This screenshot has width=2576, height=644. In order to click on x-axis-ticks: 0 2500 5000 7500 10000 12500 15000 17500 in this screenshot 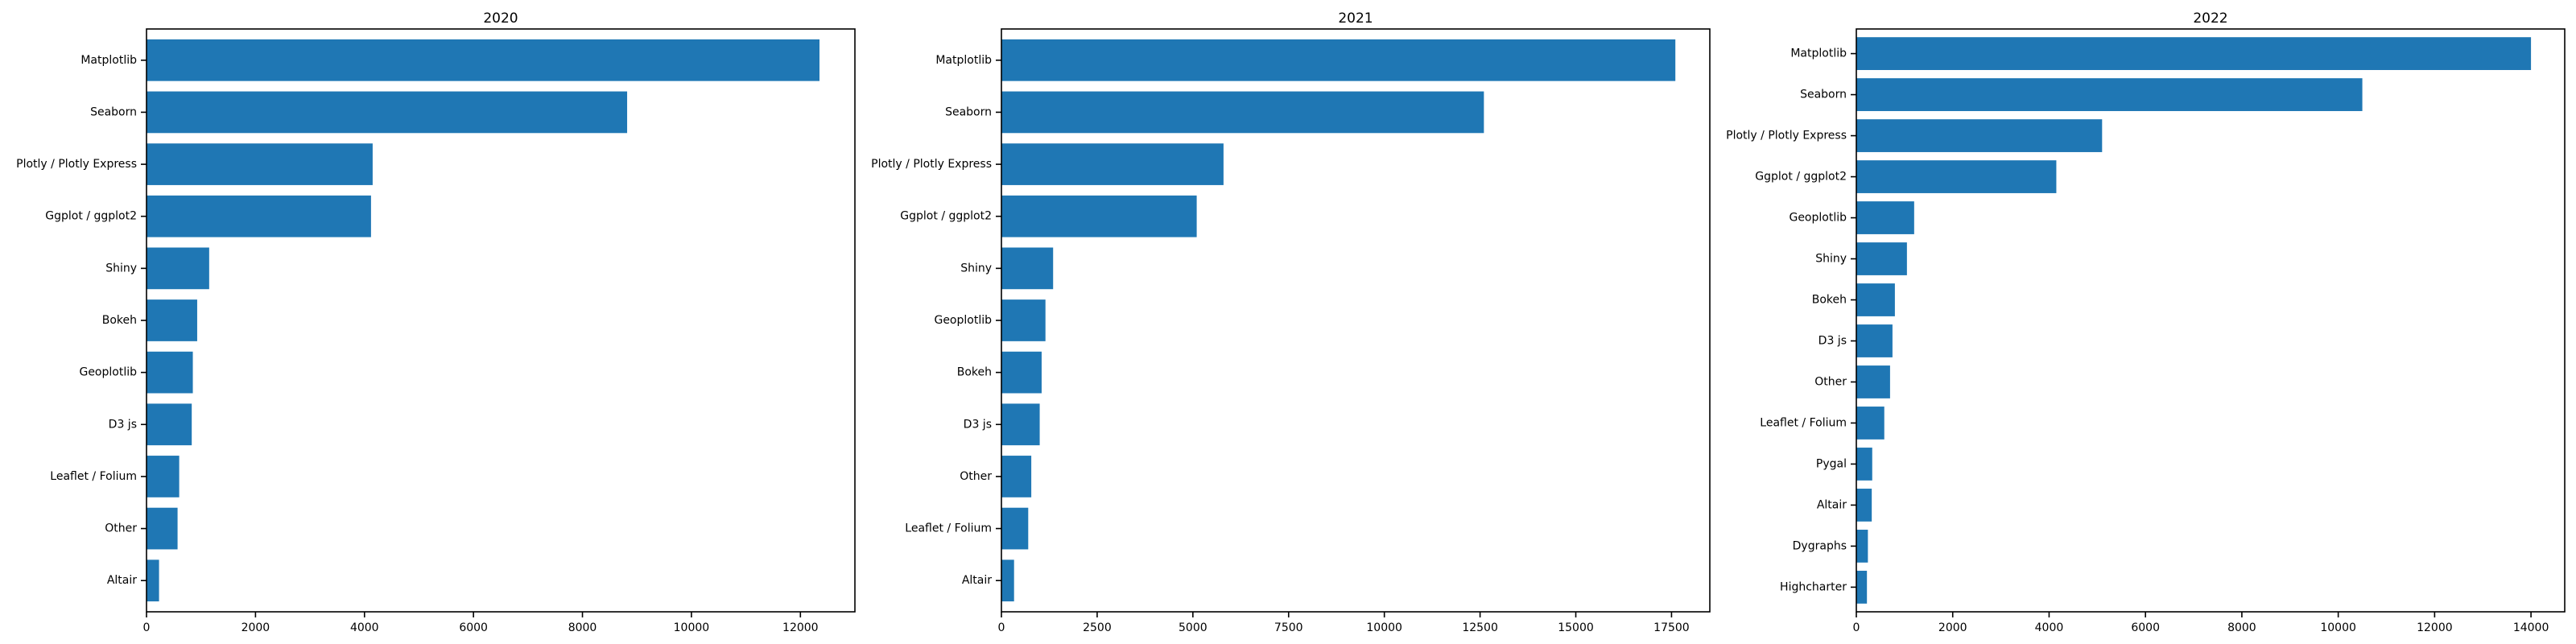, I will do `click(1344, 623)`.